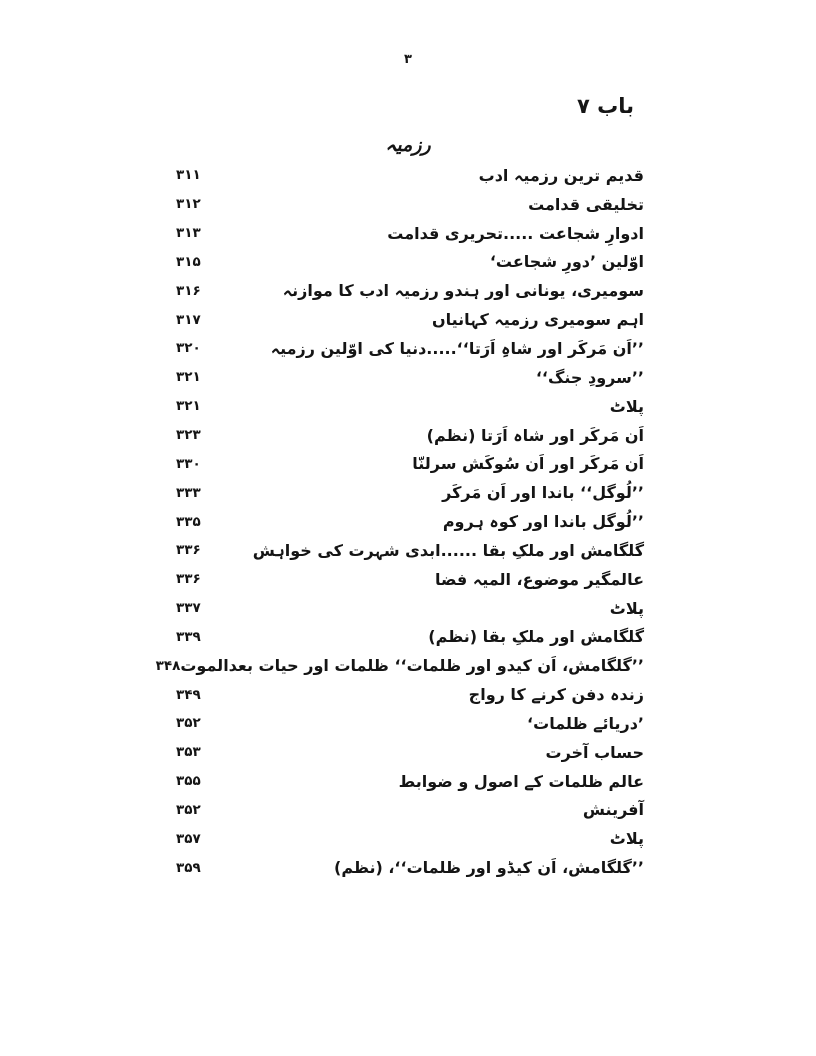 The width and height of the screenshot is (816, 1056). What do you see at coordinates (410, 752) in the screenshot?
I see `toc-row: حساب آخرت ۳۵۳` at bounding box center [410, 752].